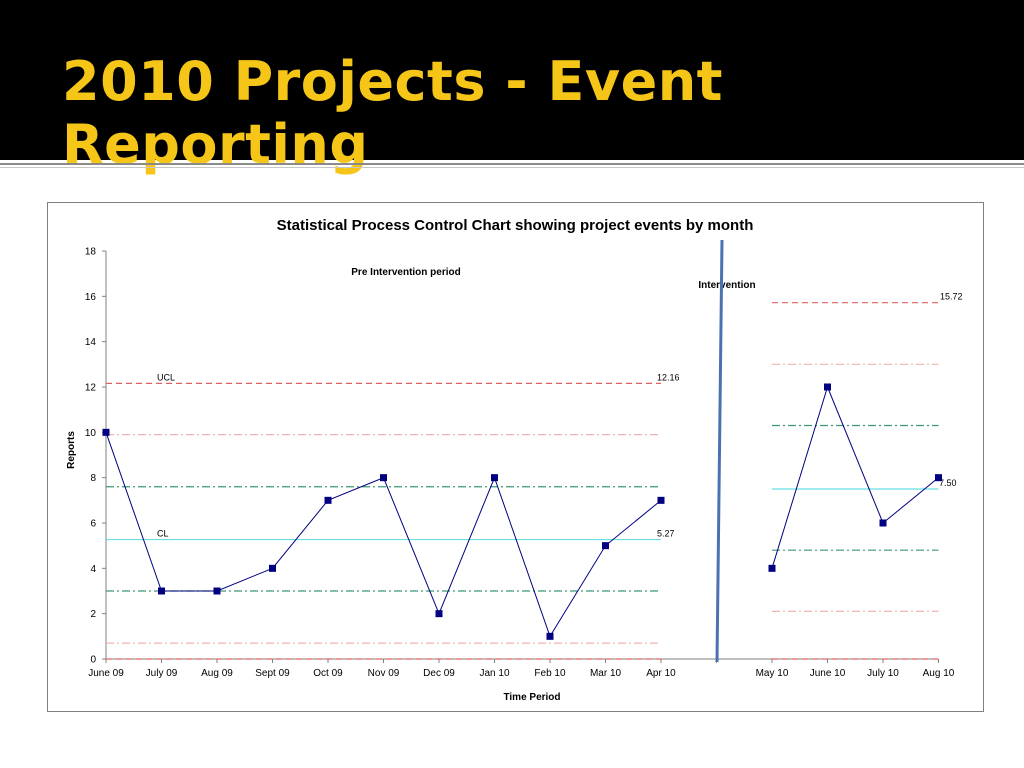 This screenshot has height=768, width=1024. What do you see at coordinates (106, 673) in the screenshot?
I see `x-tick-label: June 09` at bounding box center [106, 673].